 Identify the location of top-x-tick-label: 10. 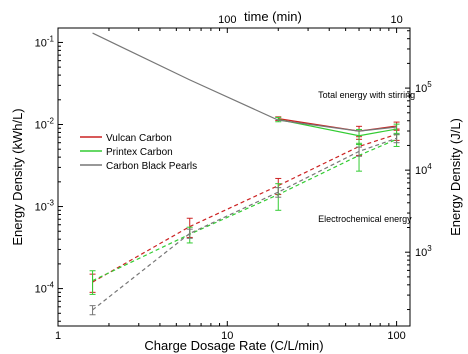
(396, 20).